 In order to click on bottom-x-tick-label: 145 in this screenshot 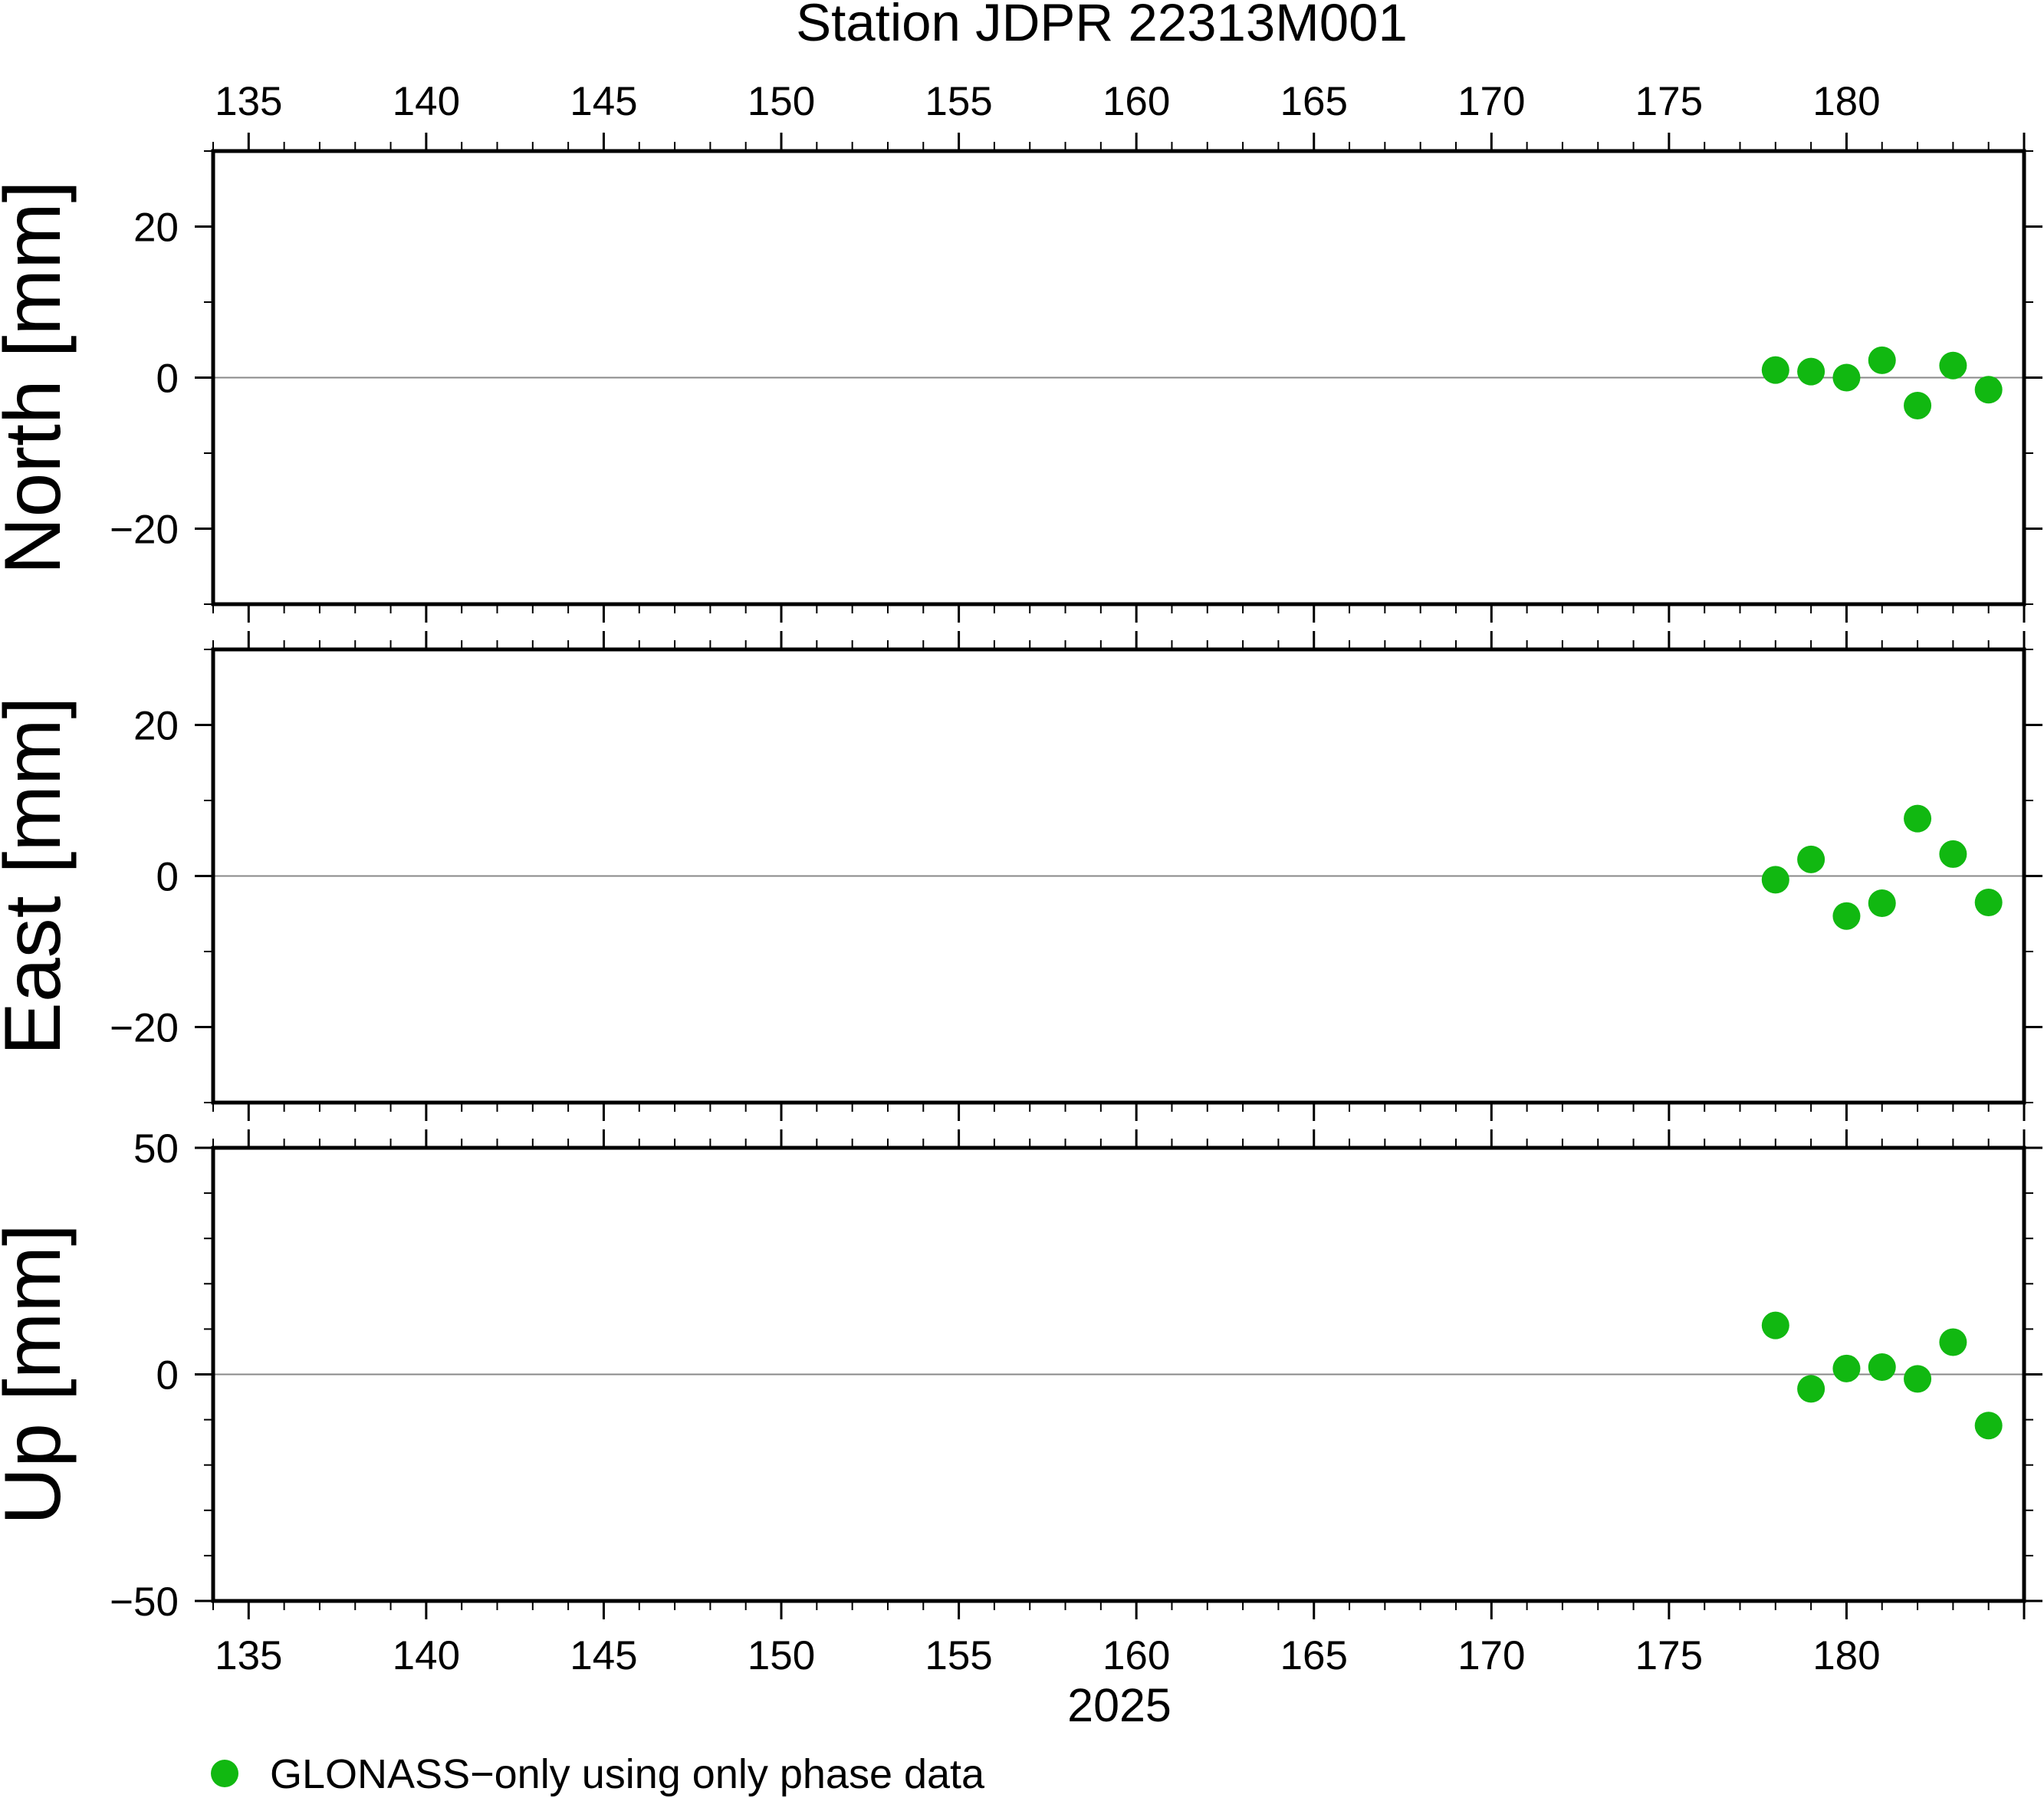, I will do `click(603, 1656)`.